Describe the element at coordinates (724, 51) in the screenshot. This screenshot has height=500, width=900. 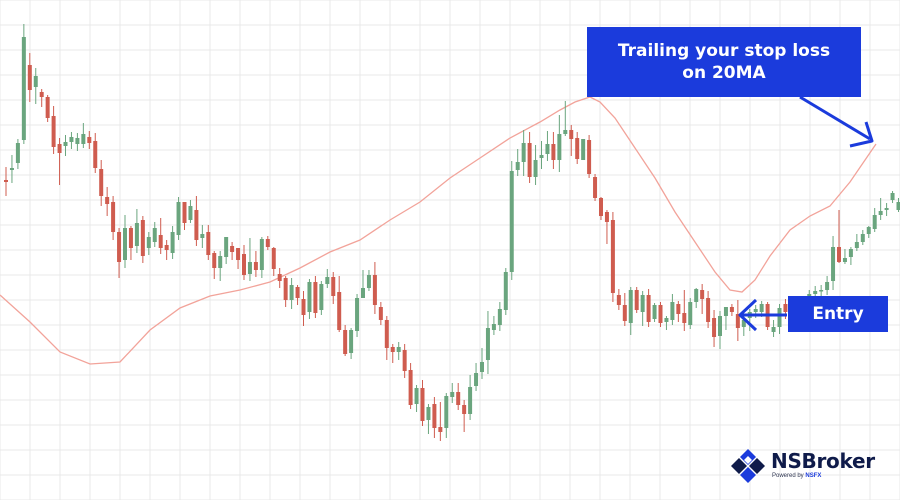
I see `stop-loss-callout-line1: Trailing your stop loss` at that location.